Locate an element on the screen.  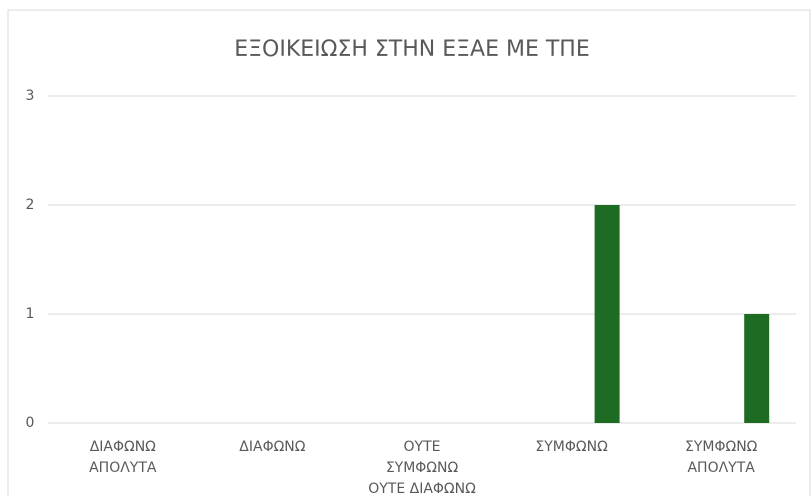
x-tick-label: ΣΥΜΦΩΝΩ ΑΠΟΛΥΤΑ is located at coordinates (721, 457).